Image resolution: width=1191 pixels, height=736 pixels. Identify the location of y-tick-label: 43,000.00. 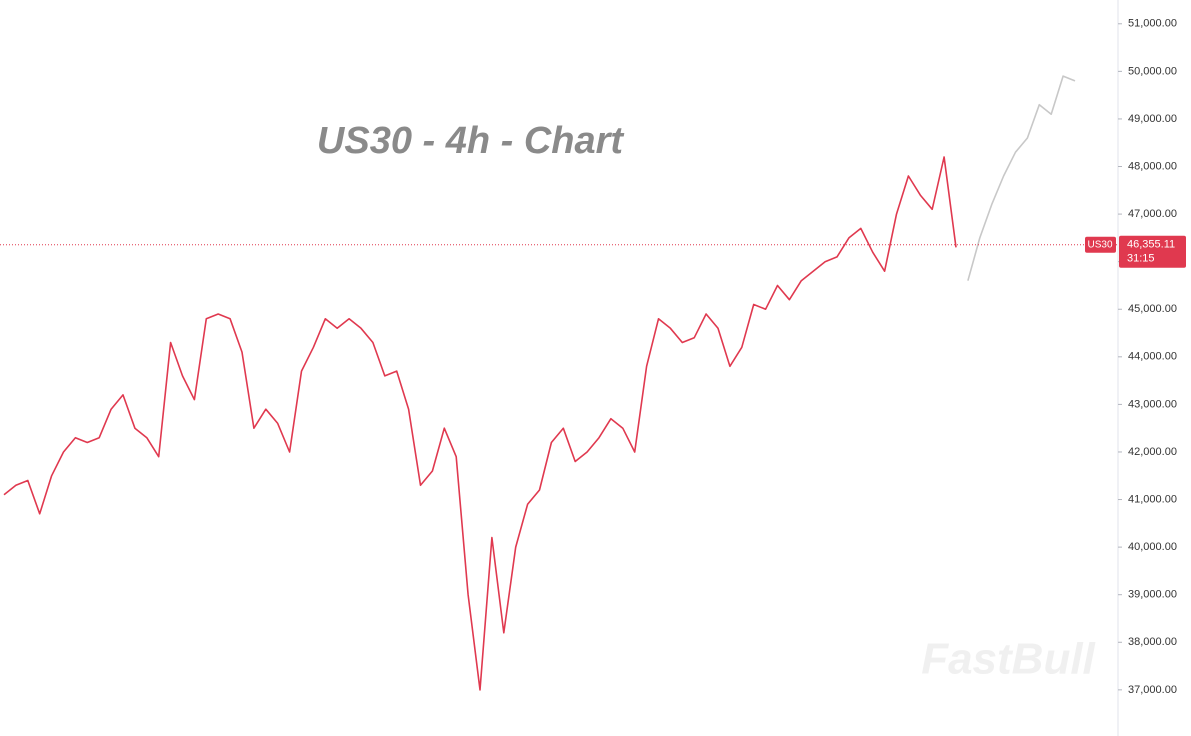
(1152, 404).